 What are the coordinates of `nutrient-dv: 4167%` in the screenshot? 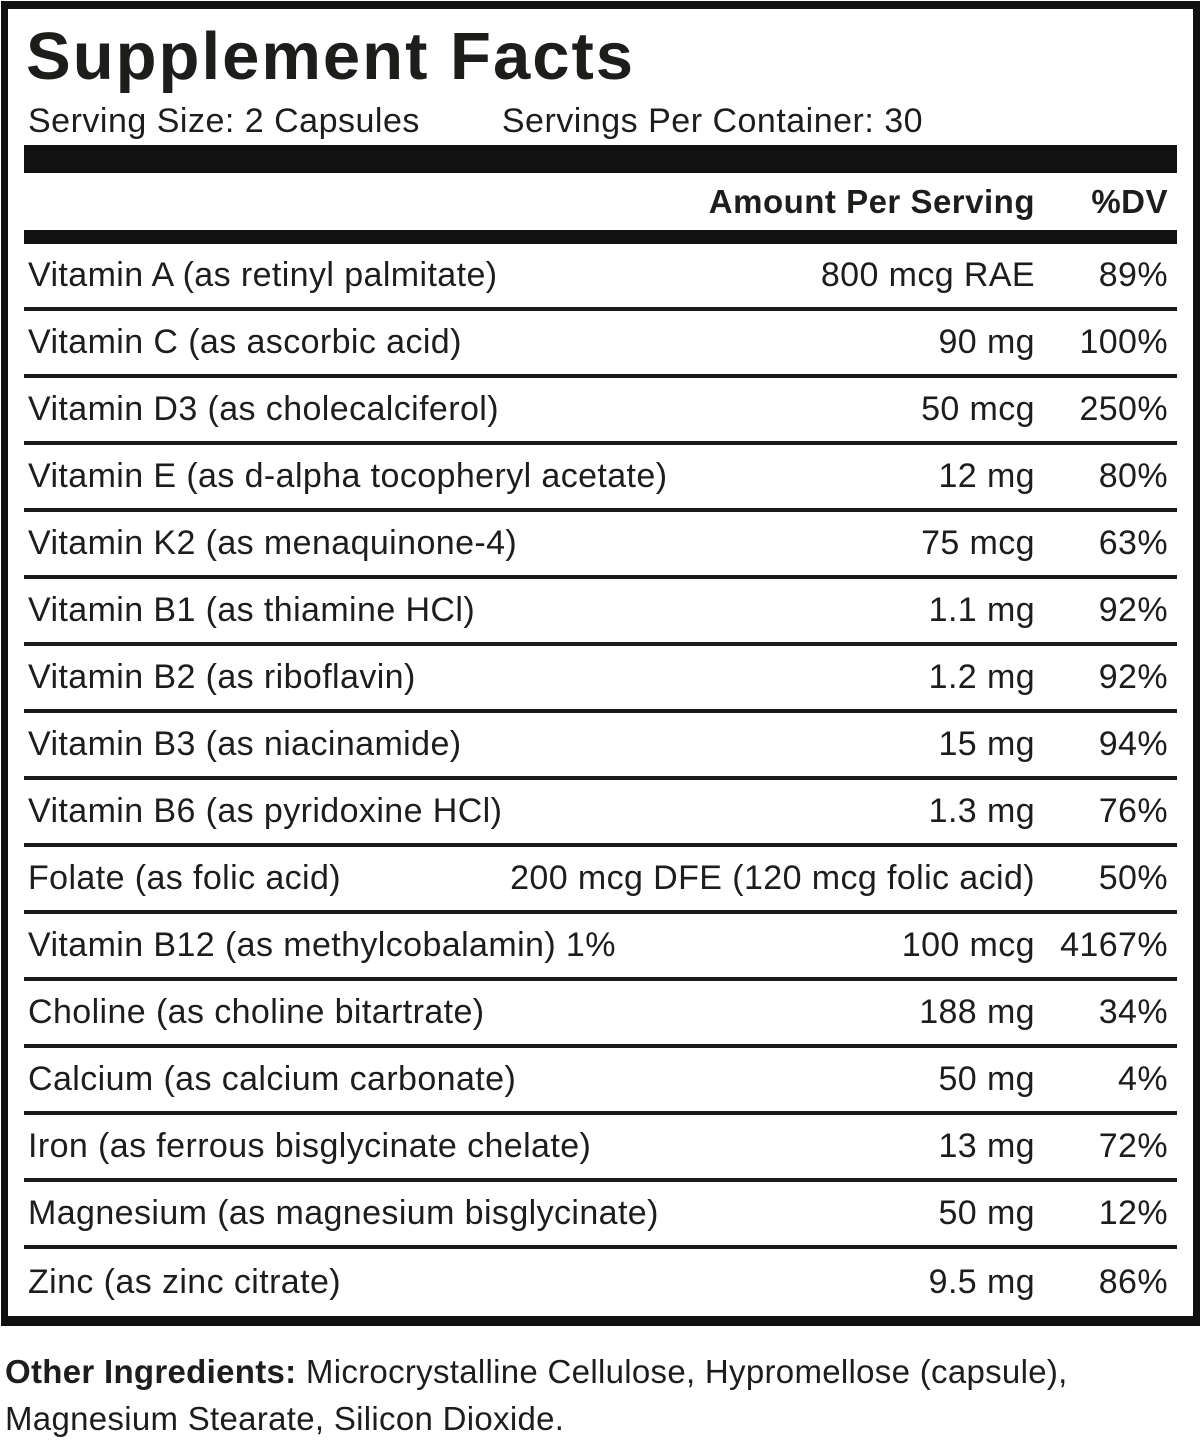 It's located at (1114, 945).